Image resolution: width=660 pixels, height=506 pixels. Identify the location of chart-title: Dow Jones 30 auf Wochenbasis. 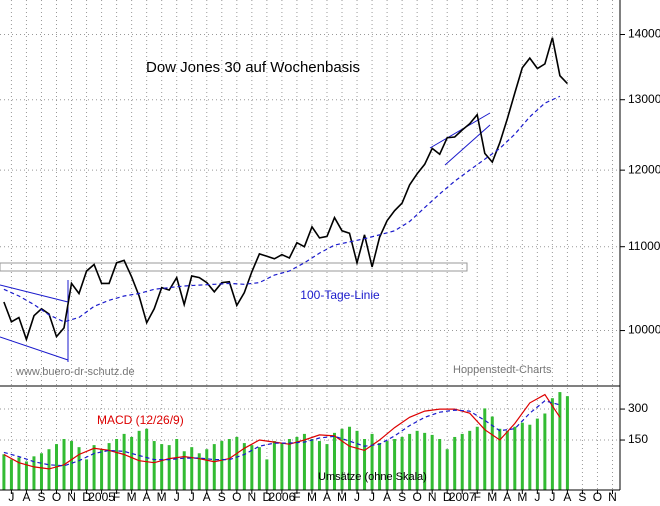
(253, 67).